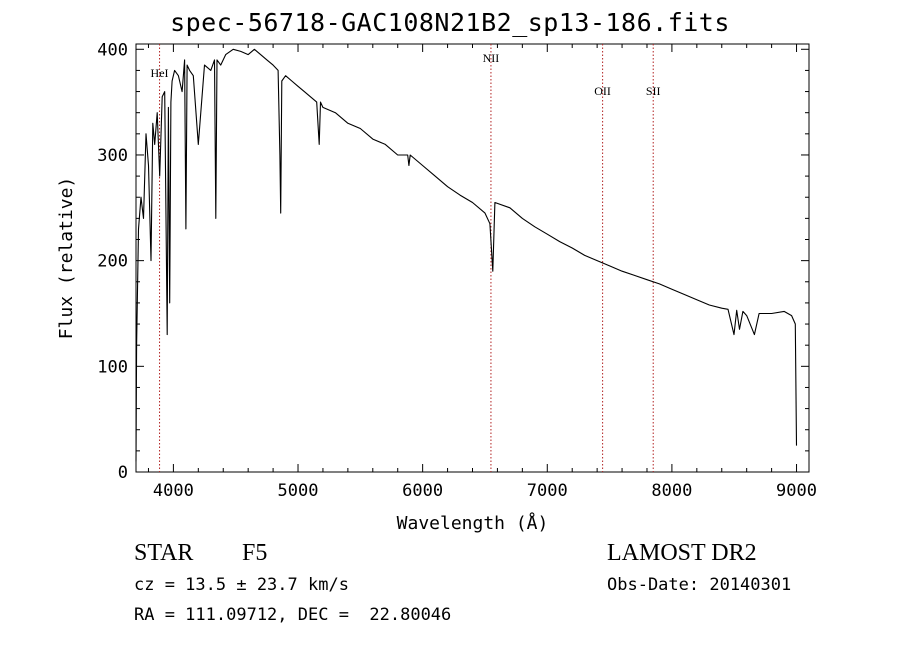 This screenshot has width=900, height=649. I want to click on line-marker-label: HeI, so click(160, 73).